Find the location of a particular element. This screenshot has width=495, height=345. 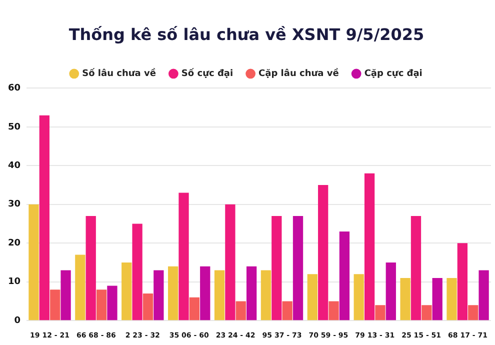

y-tick-label: 30 is located at coordinates (14, 205).